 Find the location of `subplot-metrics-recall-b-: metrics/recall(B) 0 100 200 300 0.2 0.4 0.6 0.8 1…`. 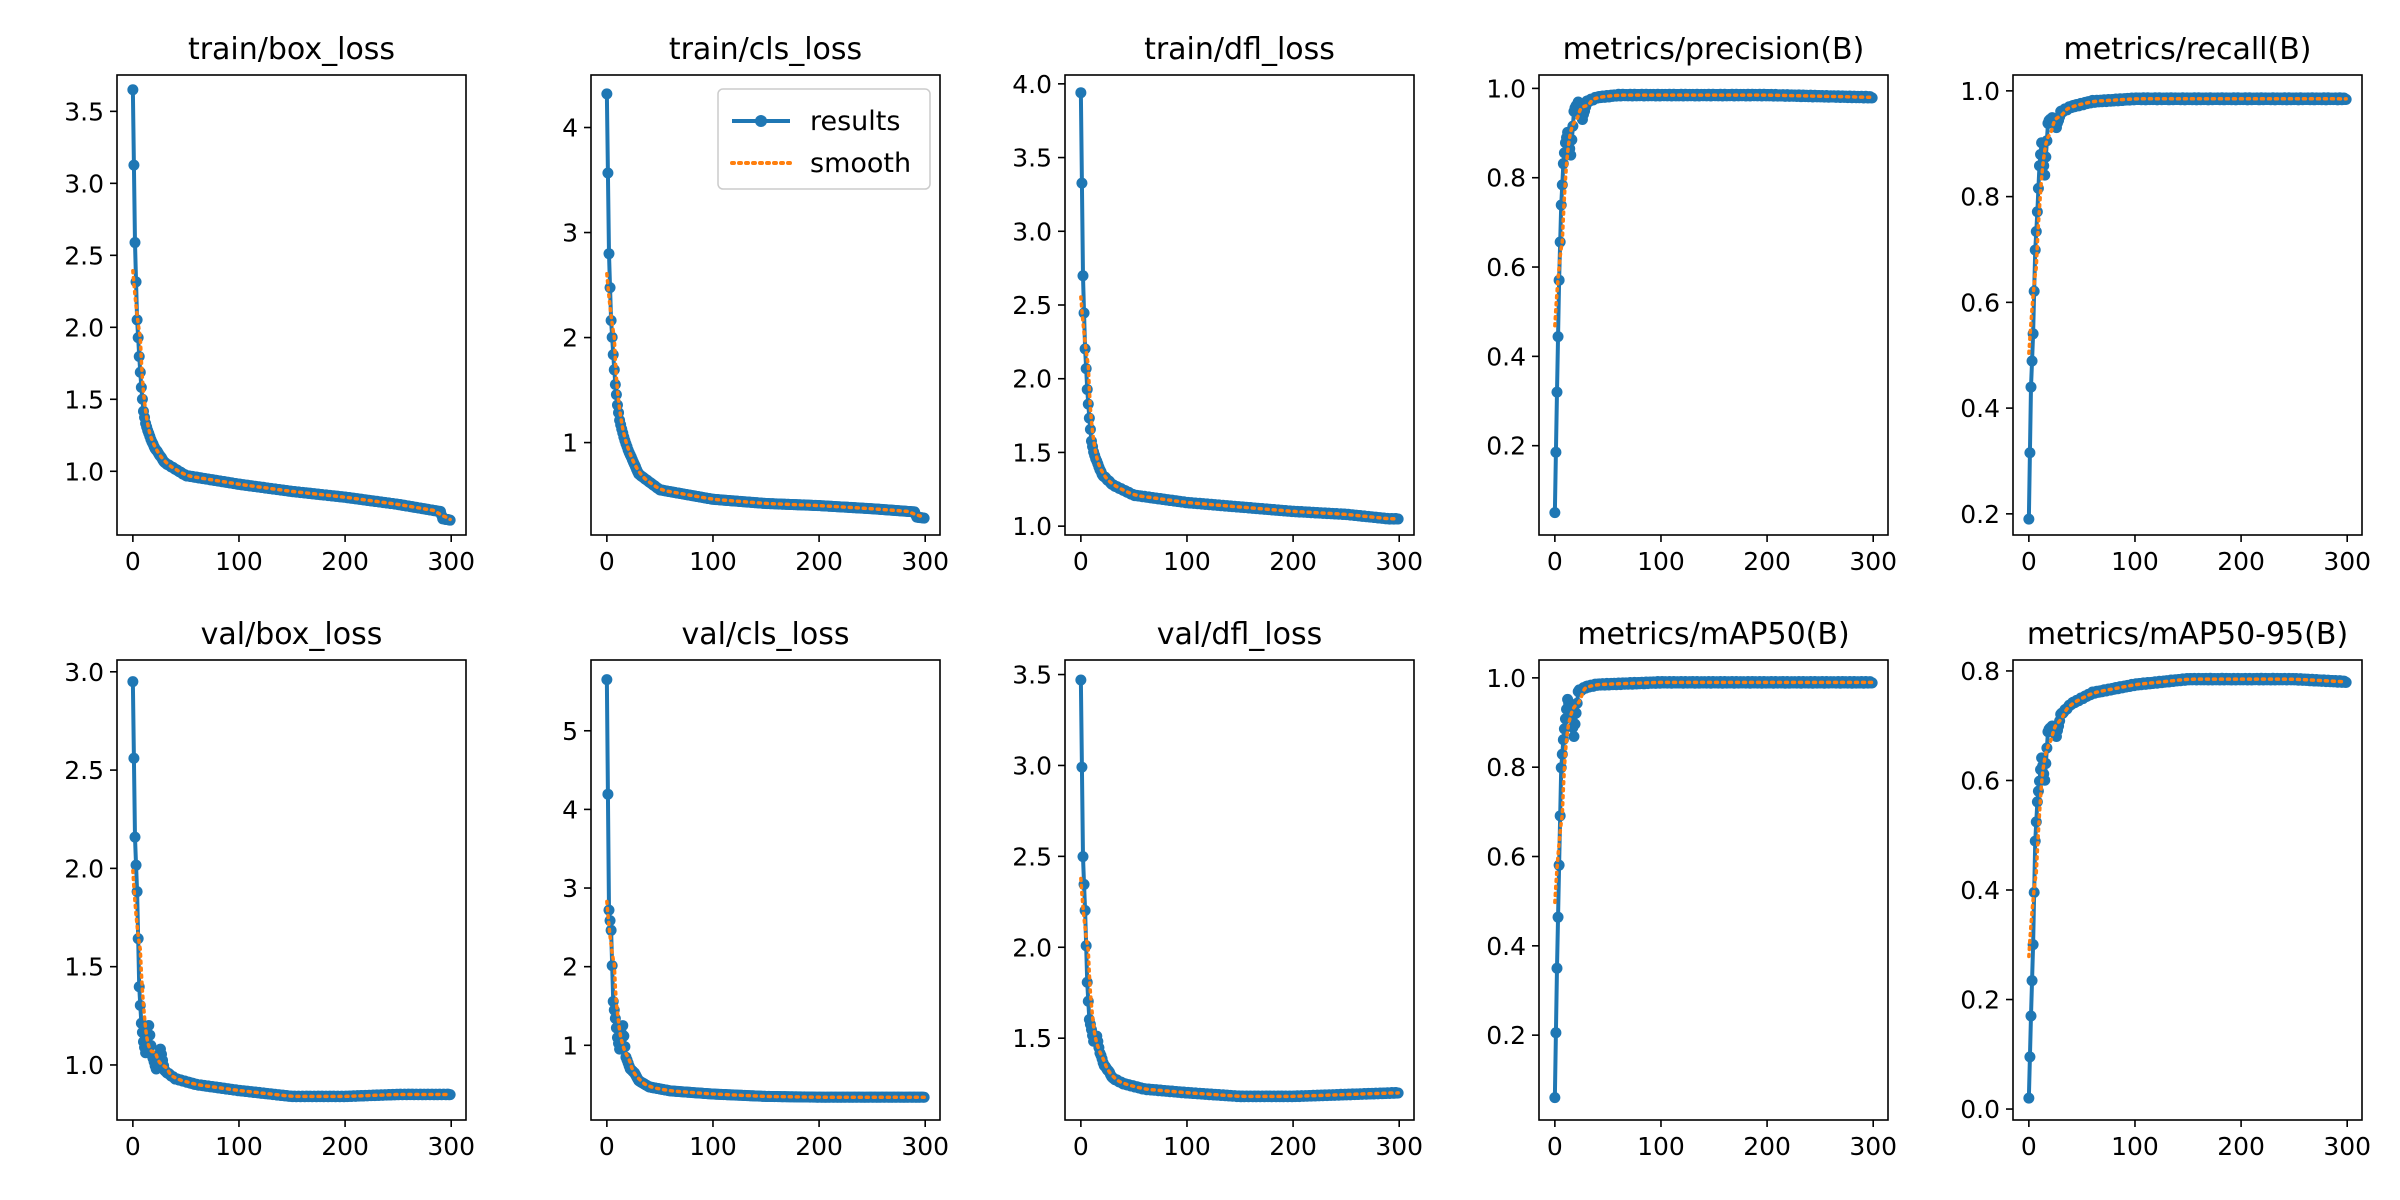

subplot-metrics-recall-b-: metrics/recall(B) 0 100 200 300 0.2 0.4 0.6 0.8 1… is located at coordinates (2165, 304).